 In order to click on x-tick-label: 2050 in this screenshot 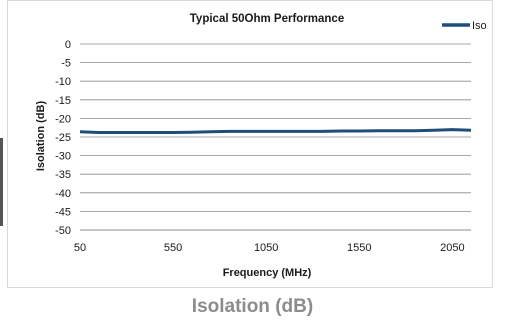, I will do `click(452, 248)`.